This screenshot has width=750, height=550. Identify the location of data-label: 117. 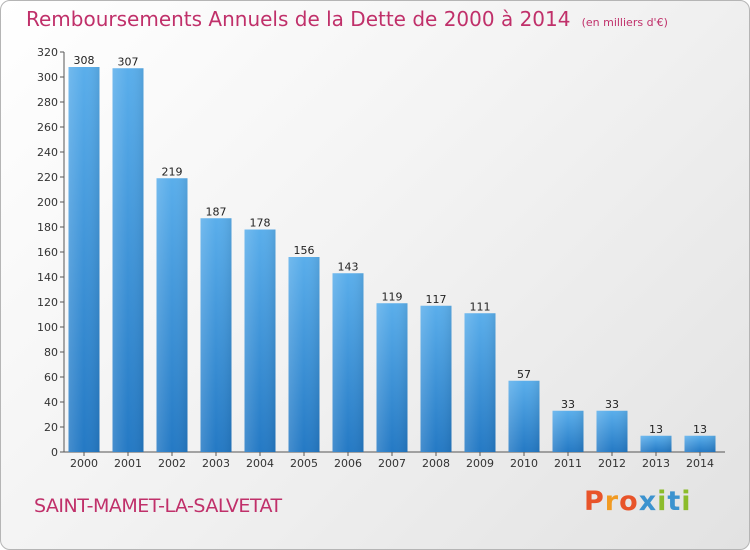
(436, 299).